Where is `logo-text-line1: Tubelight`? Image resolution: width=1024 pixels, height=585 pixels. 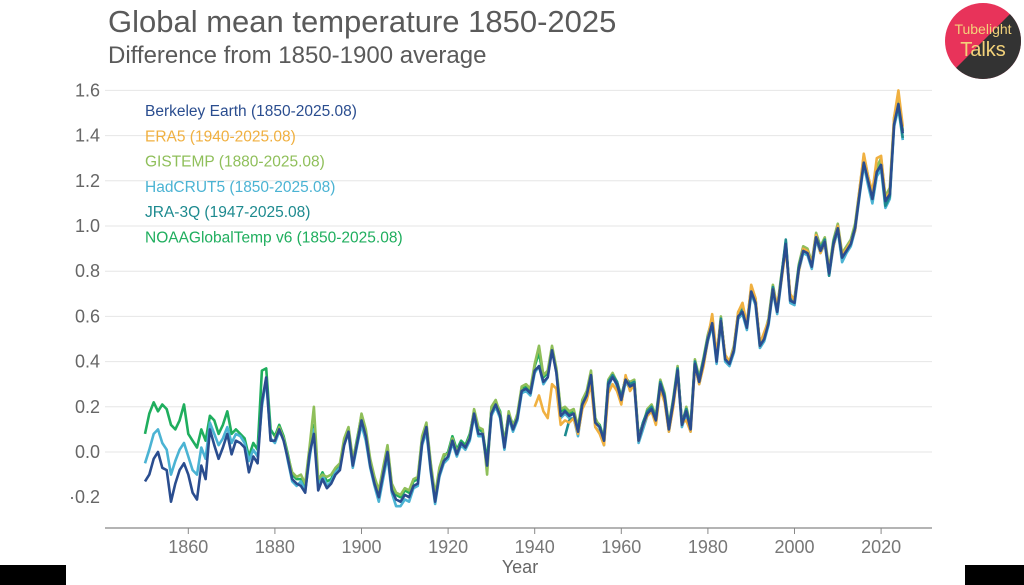
logo-text-line1: Tubelight is located at coordinates (982, 29).